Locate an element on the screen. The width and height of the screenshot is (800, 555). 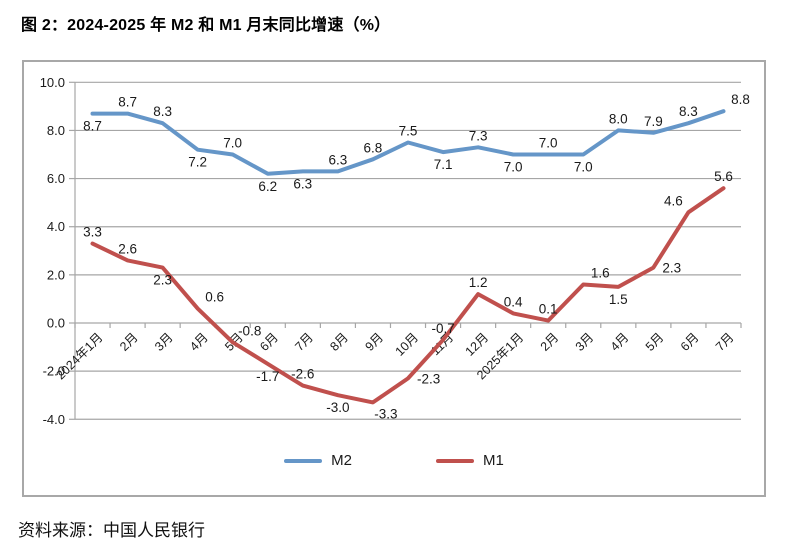
m2-data-label: 6.2 is located at coordinates (267, 186).